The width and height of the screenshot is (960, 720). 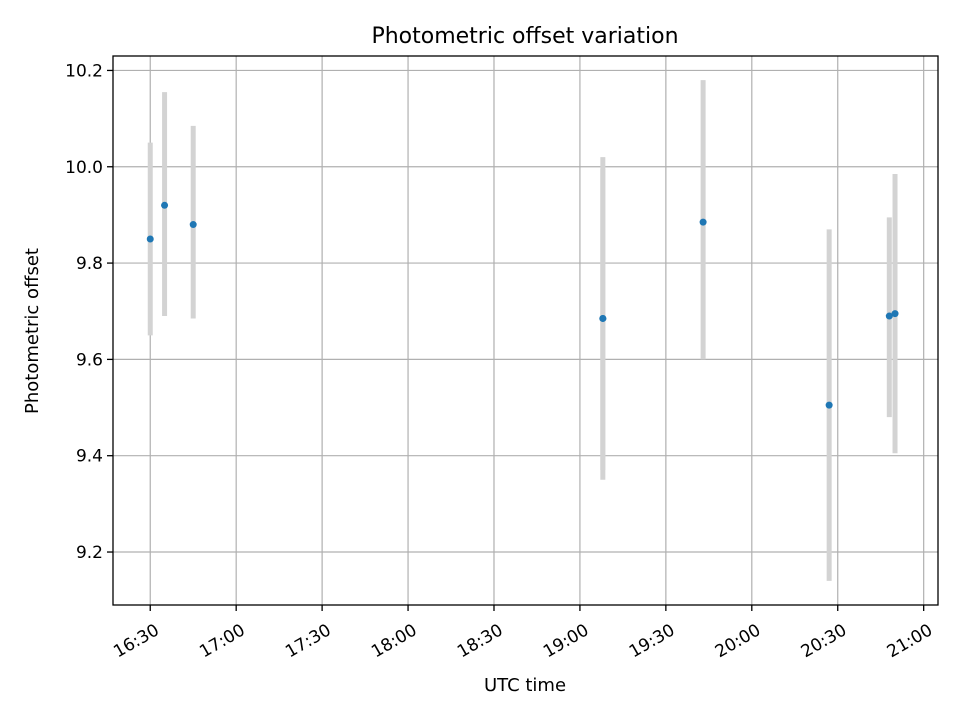 I want to click on x-tick-label: 17:00, so click(x=222, y=641).